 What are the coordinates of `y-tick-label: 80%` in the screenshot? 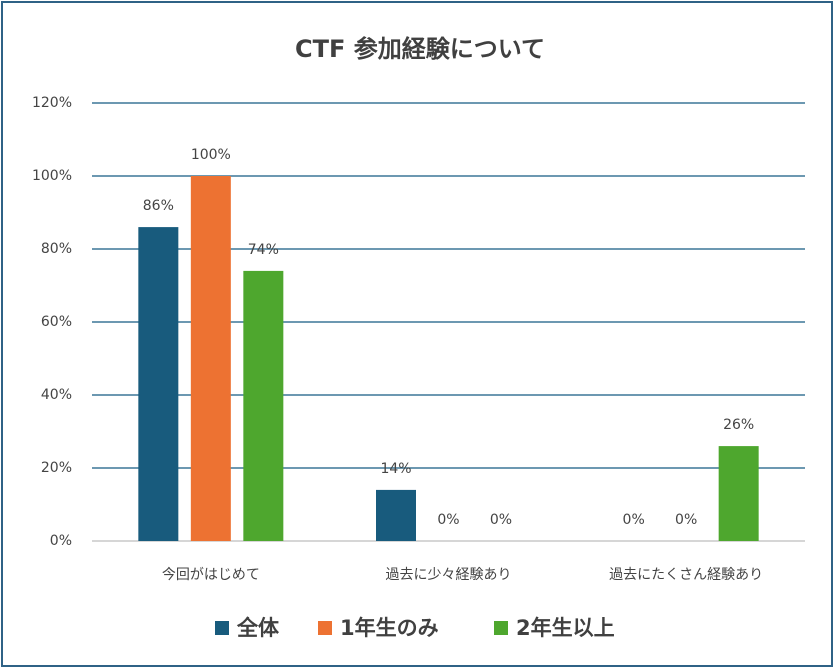 It's located at (56, 249).